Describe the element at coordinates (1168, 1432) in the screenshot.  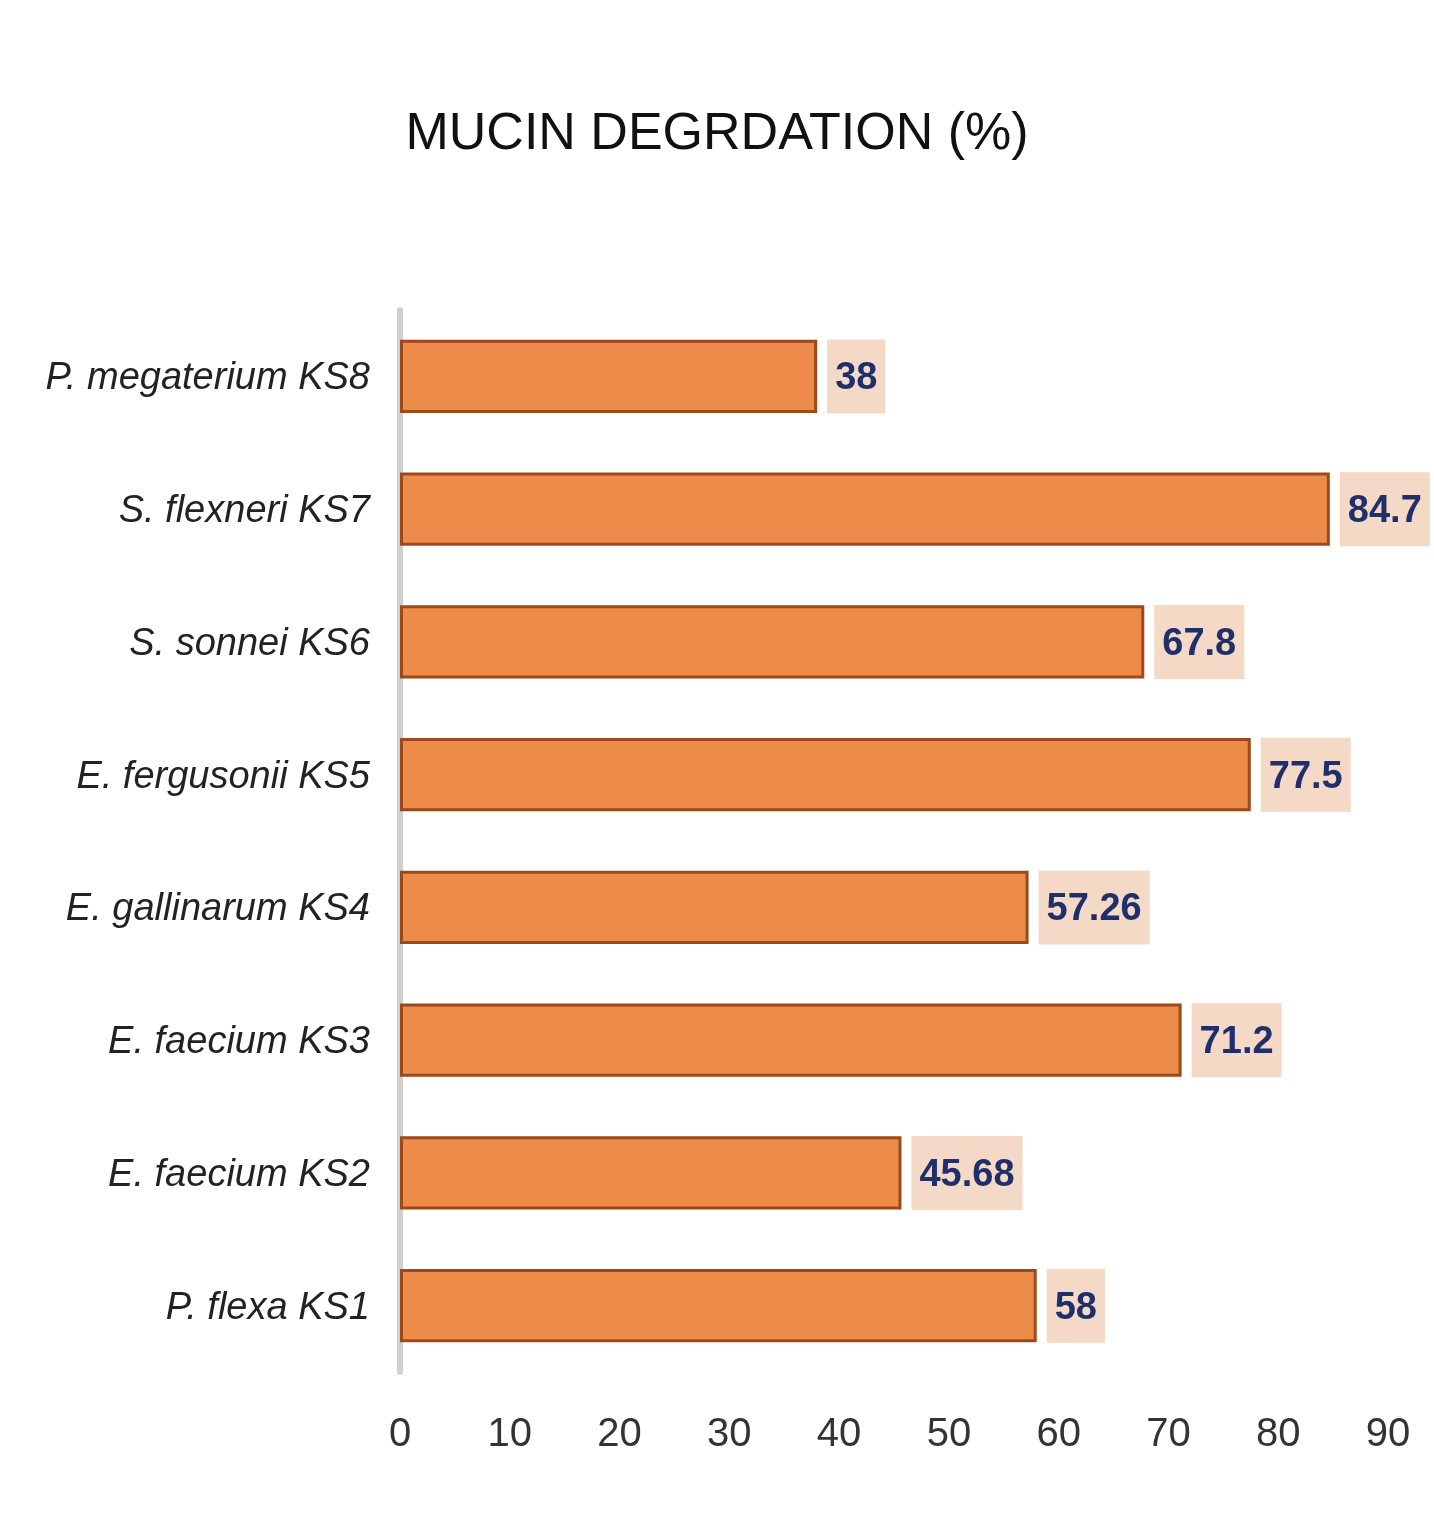
I see `x-tick-label: 70` at that location.